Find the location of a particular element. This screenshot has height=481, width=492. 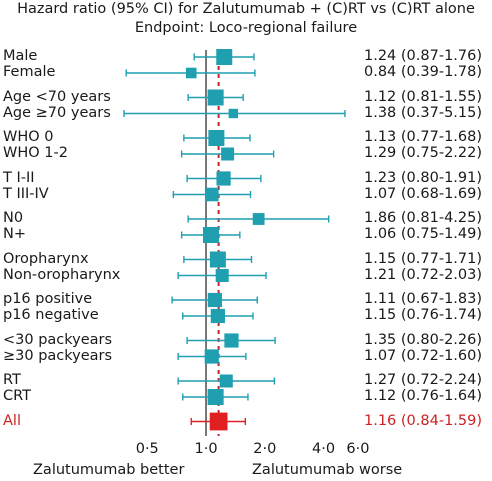

row-label: ≥30 packyears is located at coordinates (58, 355).